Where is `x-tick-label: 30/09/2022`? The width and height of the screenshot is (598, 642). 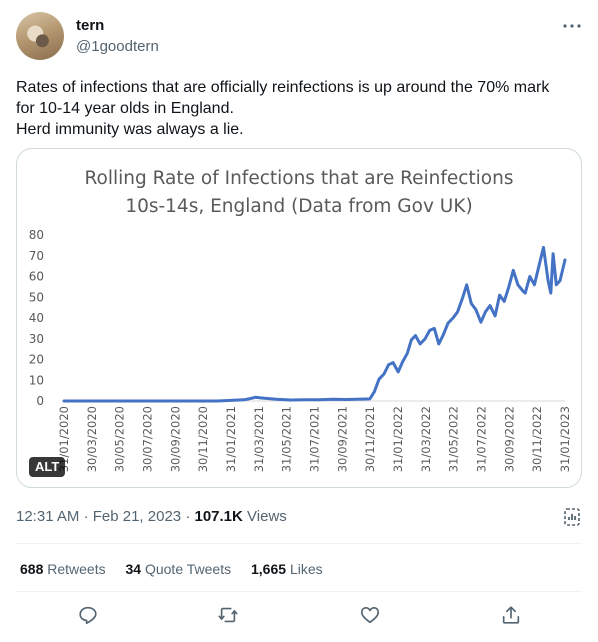 x-tick-label: 30/09/2022 is located at coordinates (509, 439).